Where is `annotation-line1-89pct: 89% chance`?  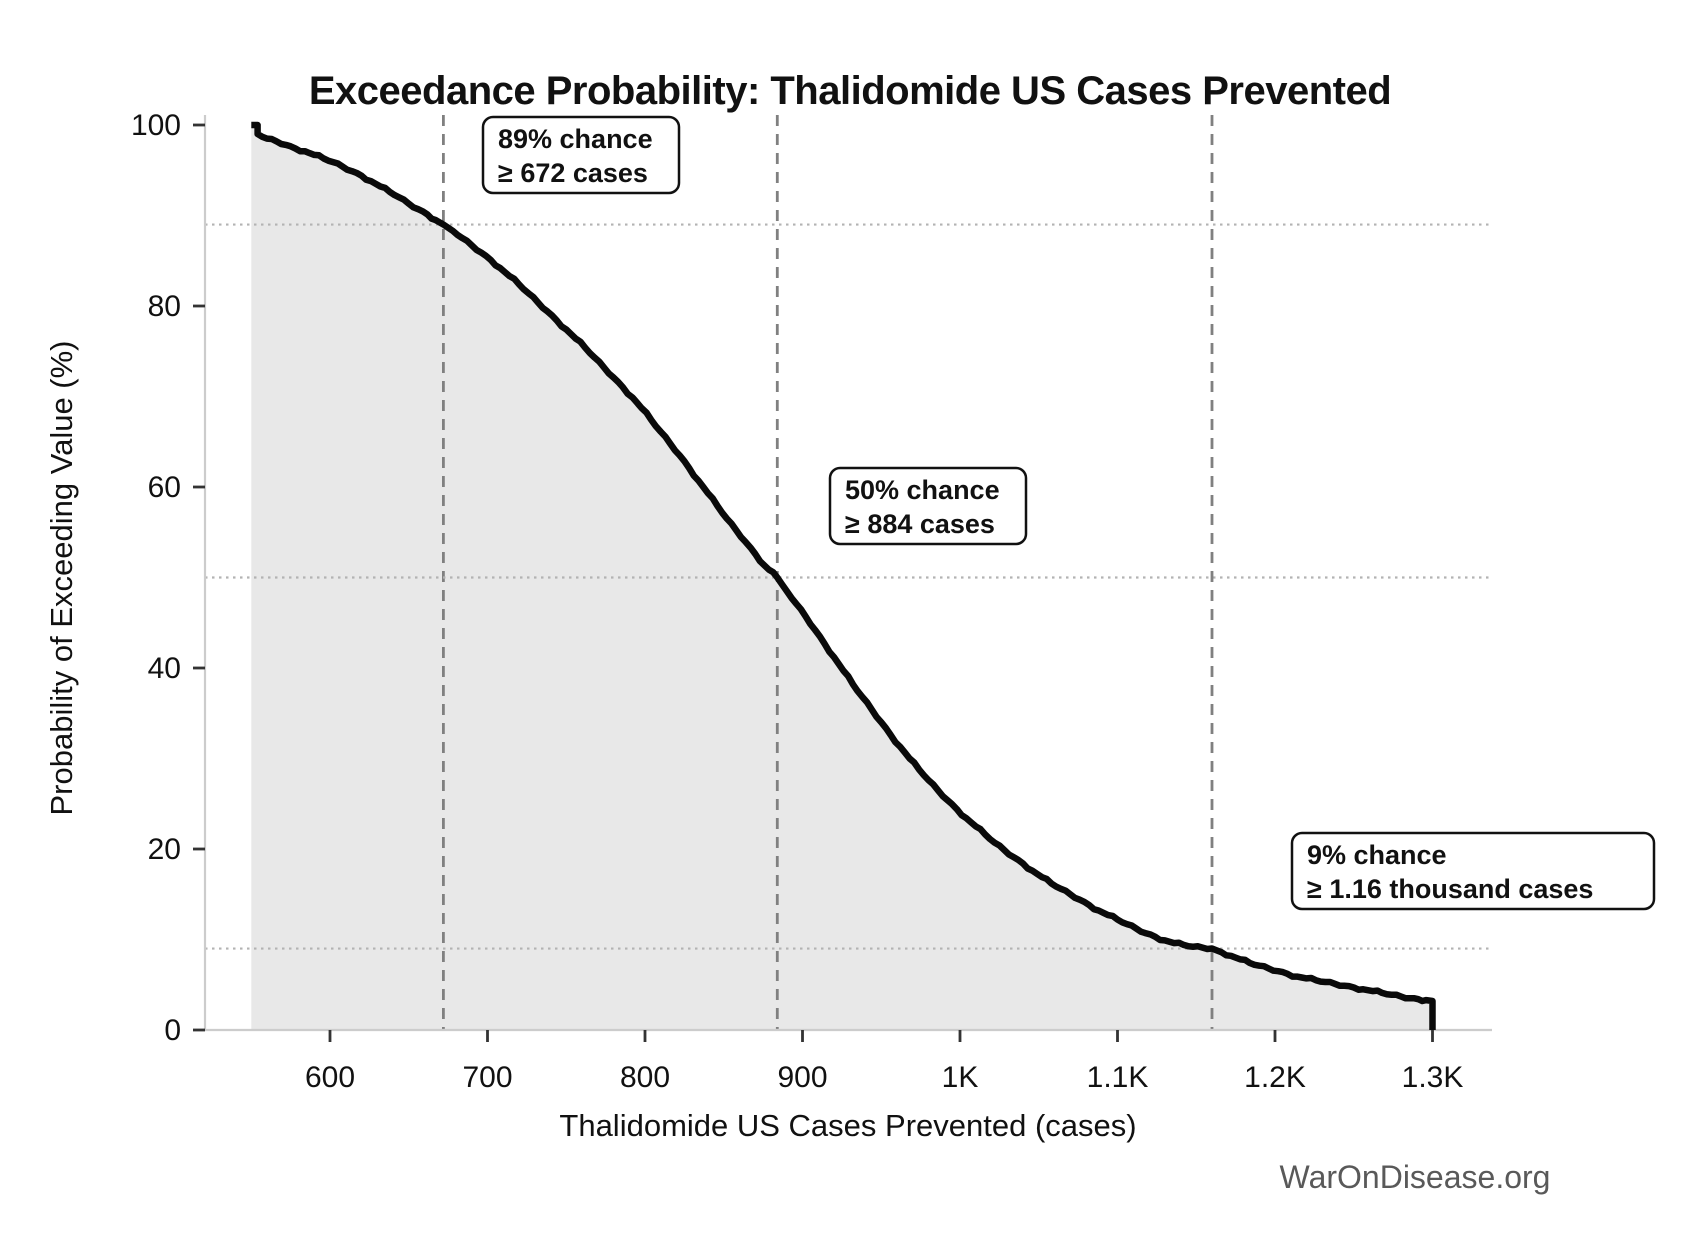
annotation-line1-89pct: 89% chance is located at coordinates (575, 139).